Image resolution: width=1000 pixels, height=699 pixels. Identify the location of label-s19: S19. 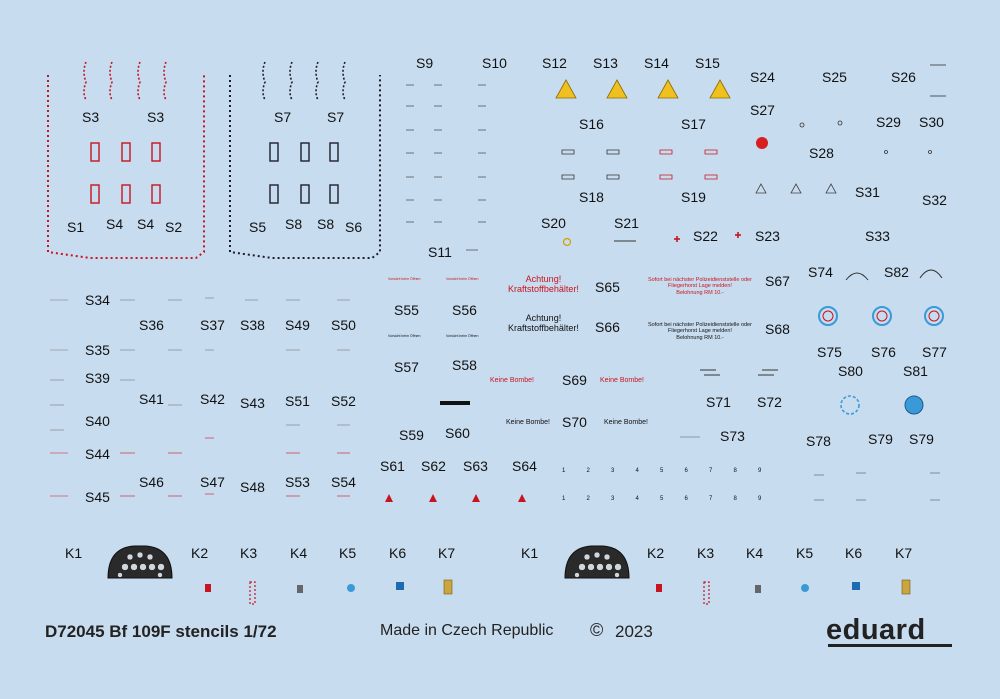
(693, 197).